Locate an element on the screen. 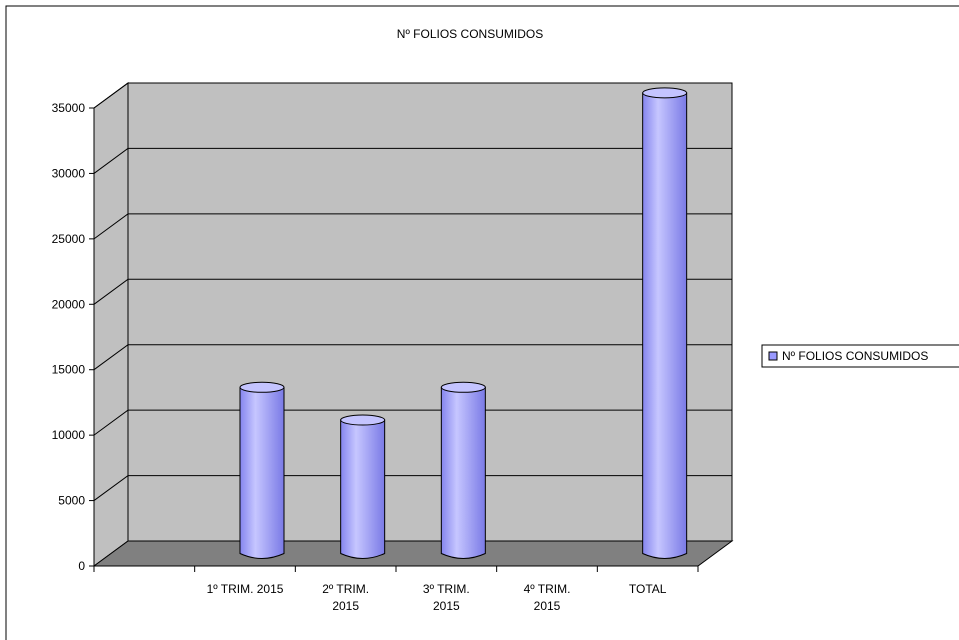  x-tick-label: 1º TRIM. 2015 is located at coordinates (245, 589).